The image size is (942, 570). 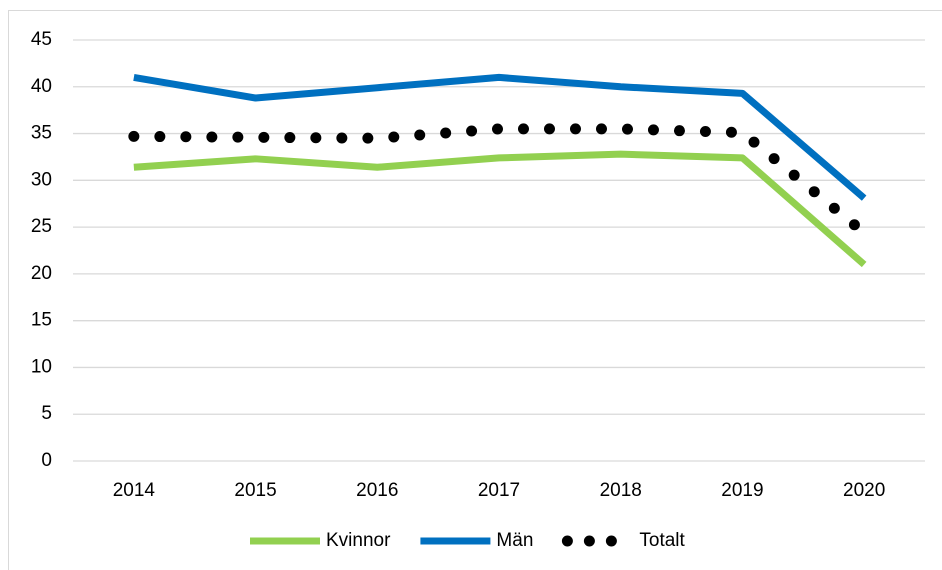 What do you see at coordinates (41, 273) in the screenshot?
I see `y-tick-label: 20` at bounding box center [41, 273].